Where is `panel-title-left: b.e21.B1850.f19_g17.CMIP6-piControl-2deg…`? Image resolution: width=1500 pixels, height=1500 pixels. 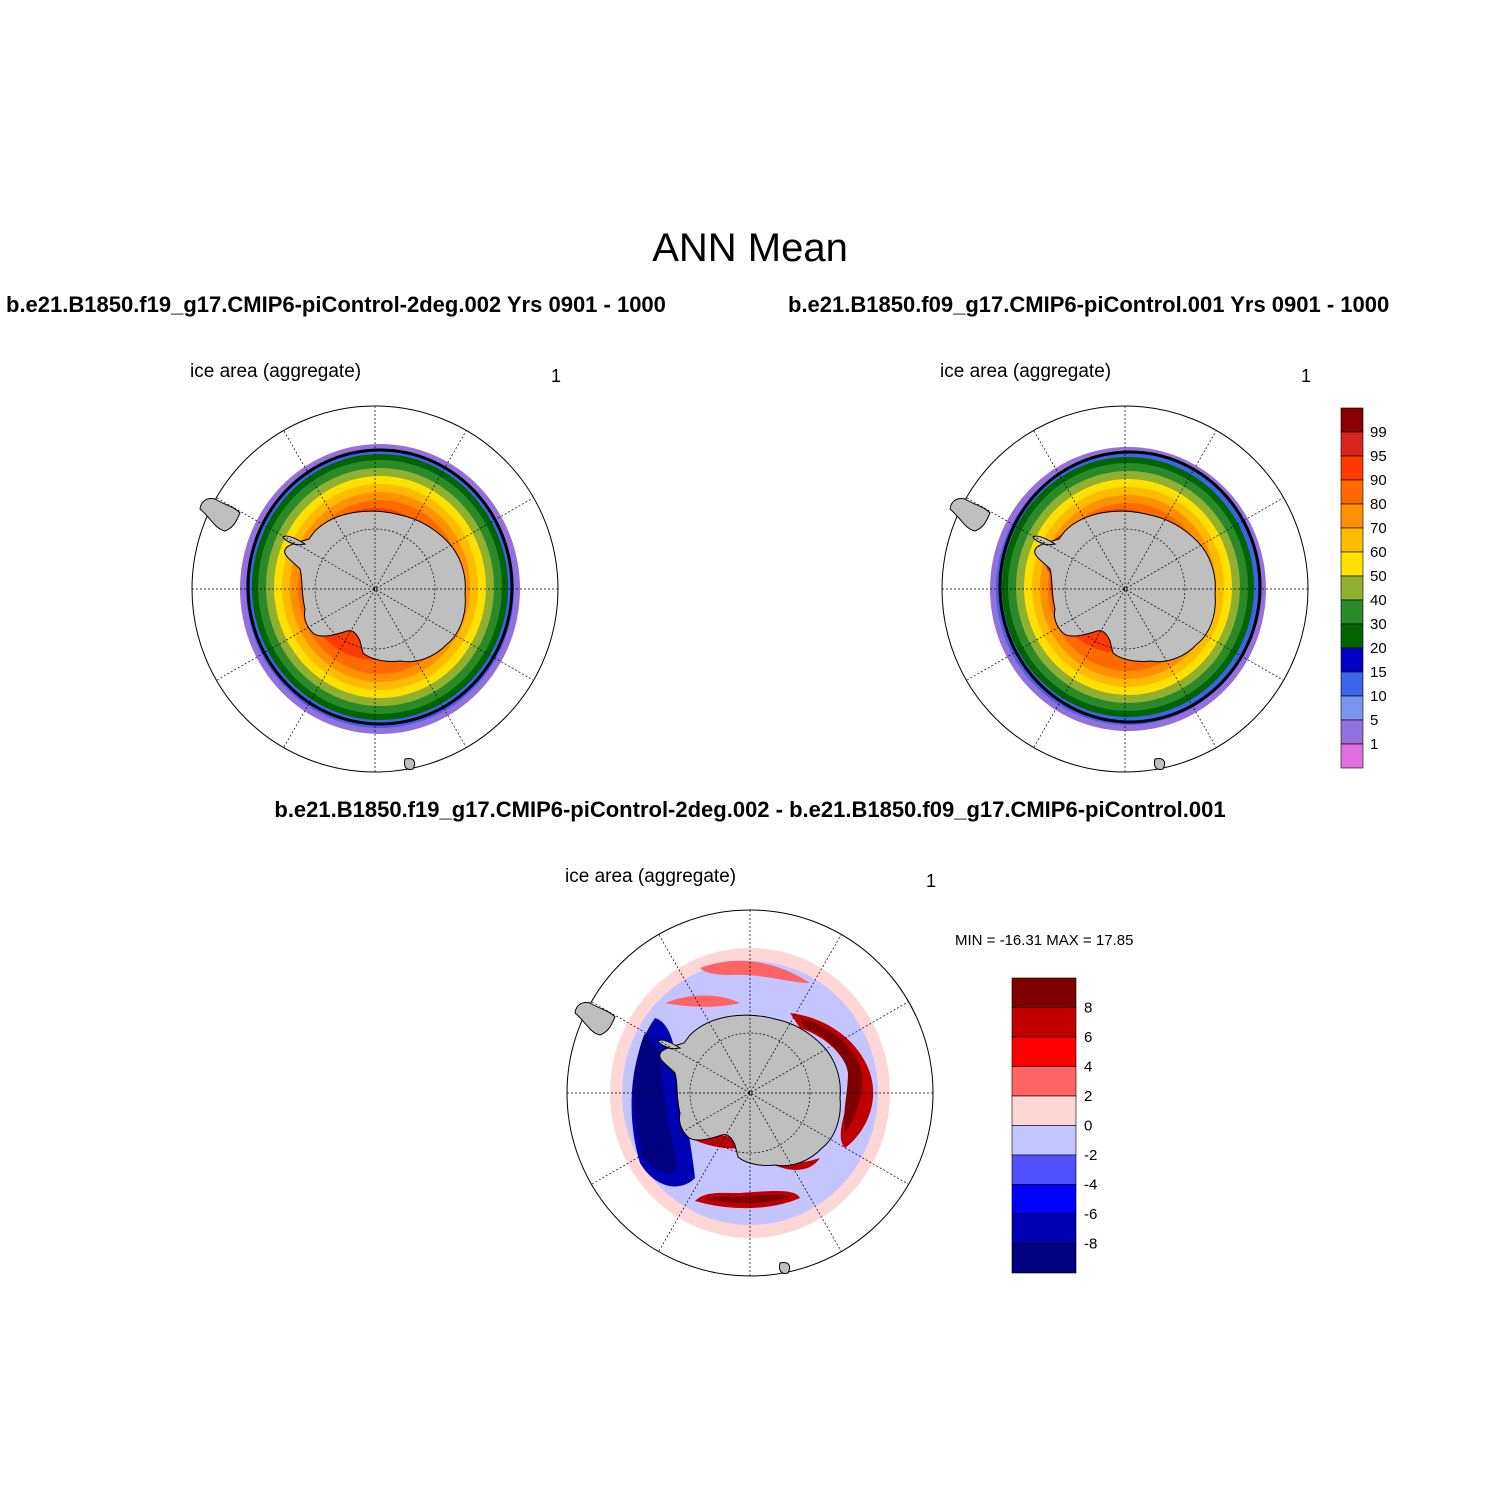 panel-title-left: b.e21.B1850.f19_g17.CMIP6-piControl-2deg… is located at coordinates (336, 304).